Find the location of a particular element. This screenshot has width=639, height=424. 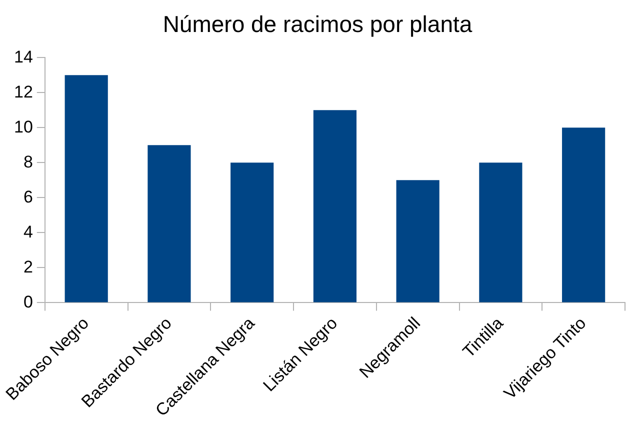

y-tick-label: 14 is located at coordinates (23, 56).